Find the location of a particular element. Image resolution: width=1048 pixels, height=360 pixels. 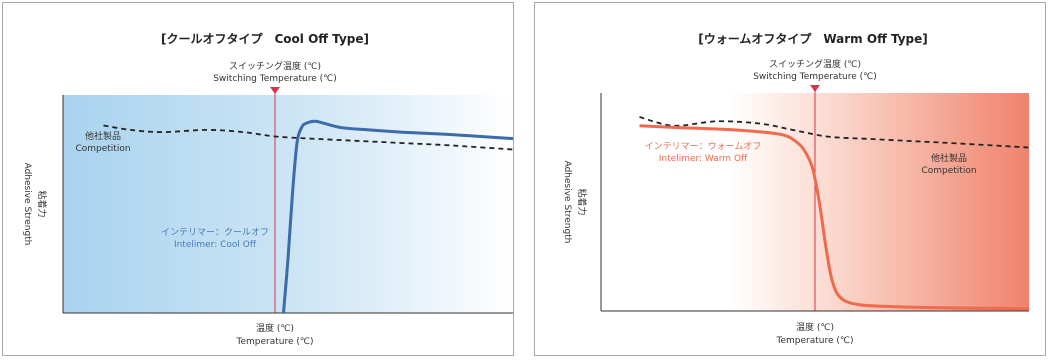

intelimer-label-en: Intelimer: Cool Off is located at coordinates (215, 245).